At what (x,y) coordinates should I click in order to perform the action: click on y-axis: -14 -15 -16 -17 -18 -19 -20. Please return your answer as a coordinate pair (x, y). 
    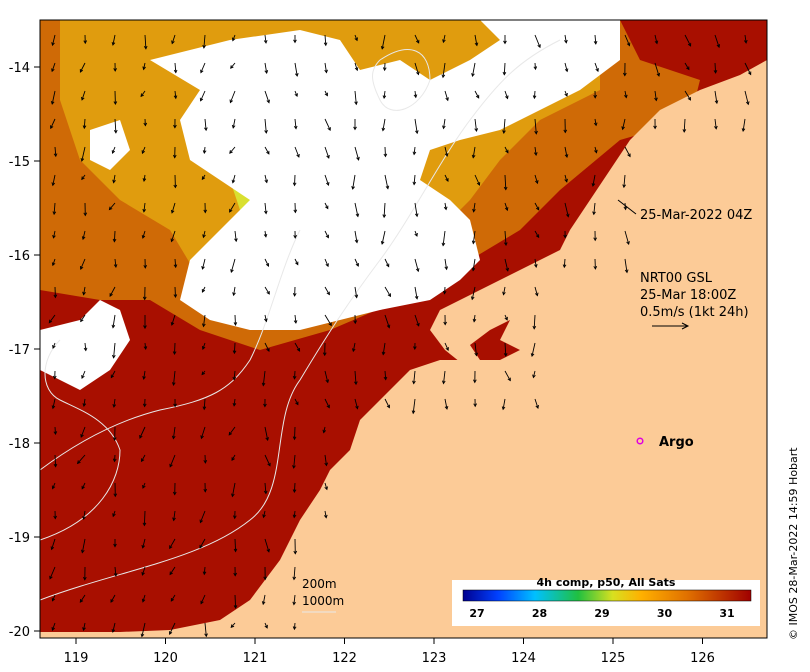
    Looking at the image, I should click on (24, 350).